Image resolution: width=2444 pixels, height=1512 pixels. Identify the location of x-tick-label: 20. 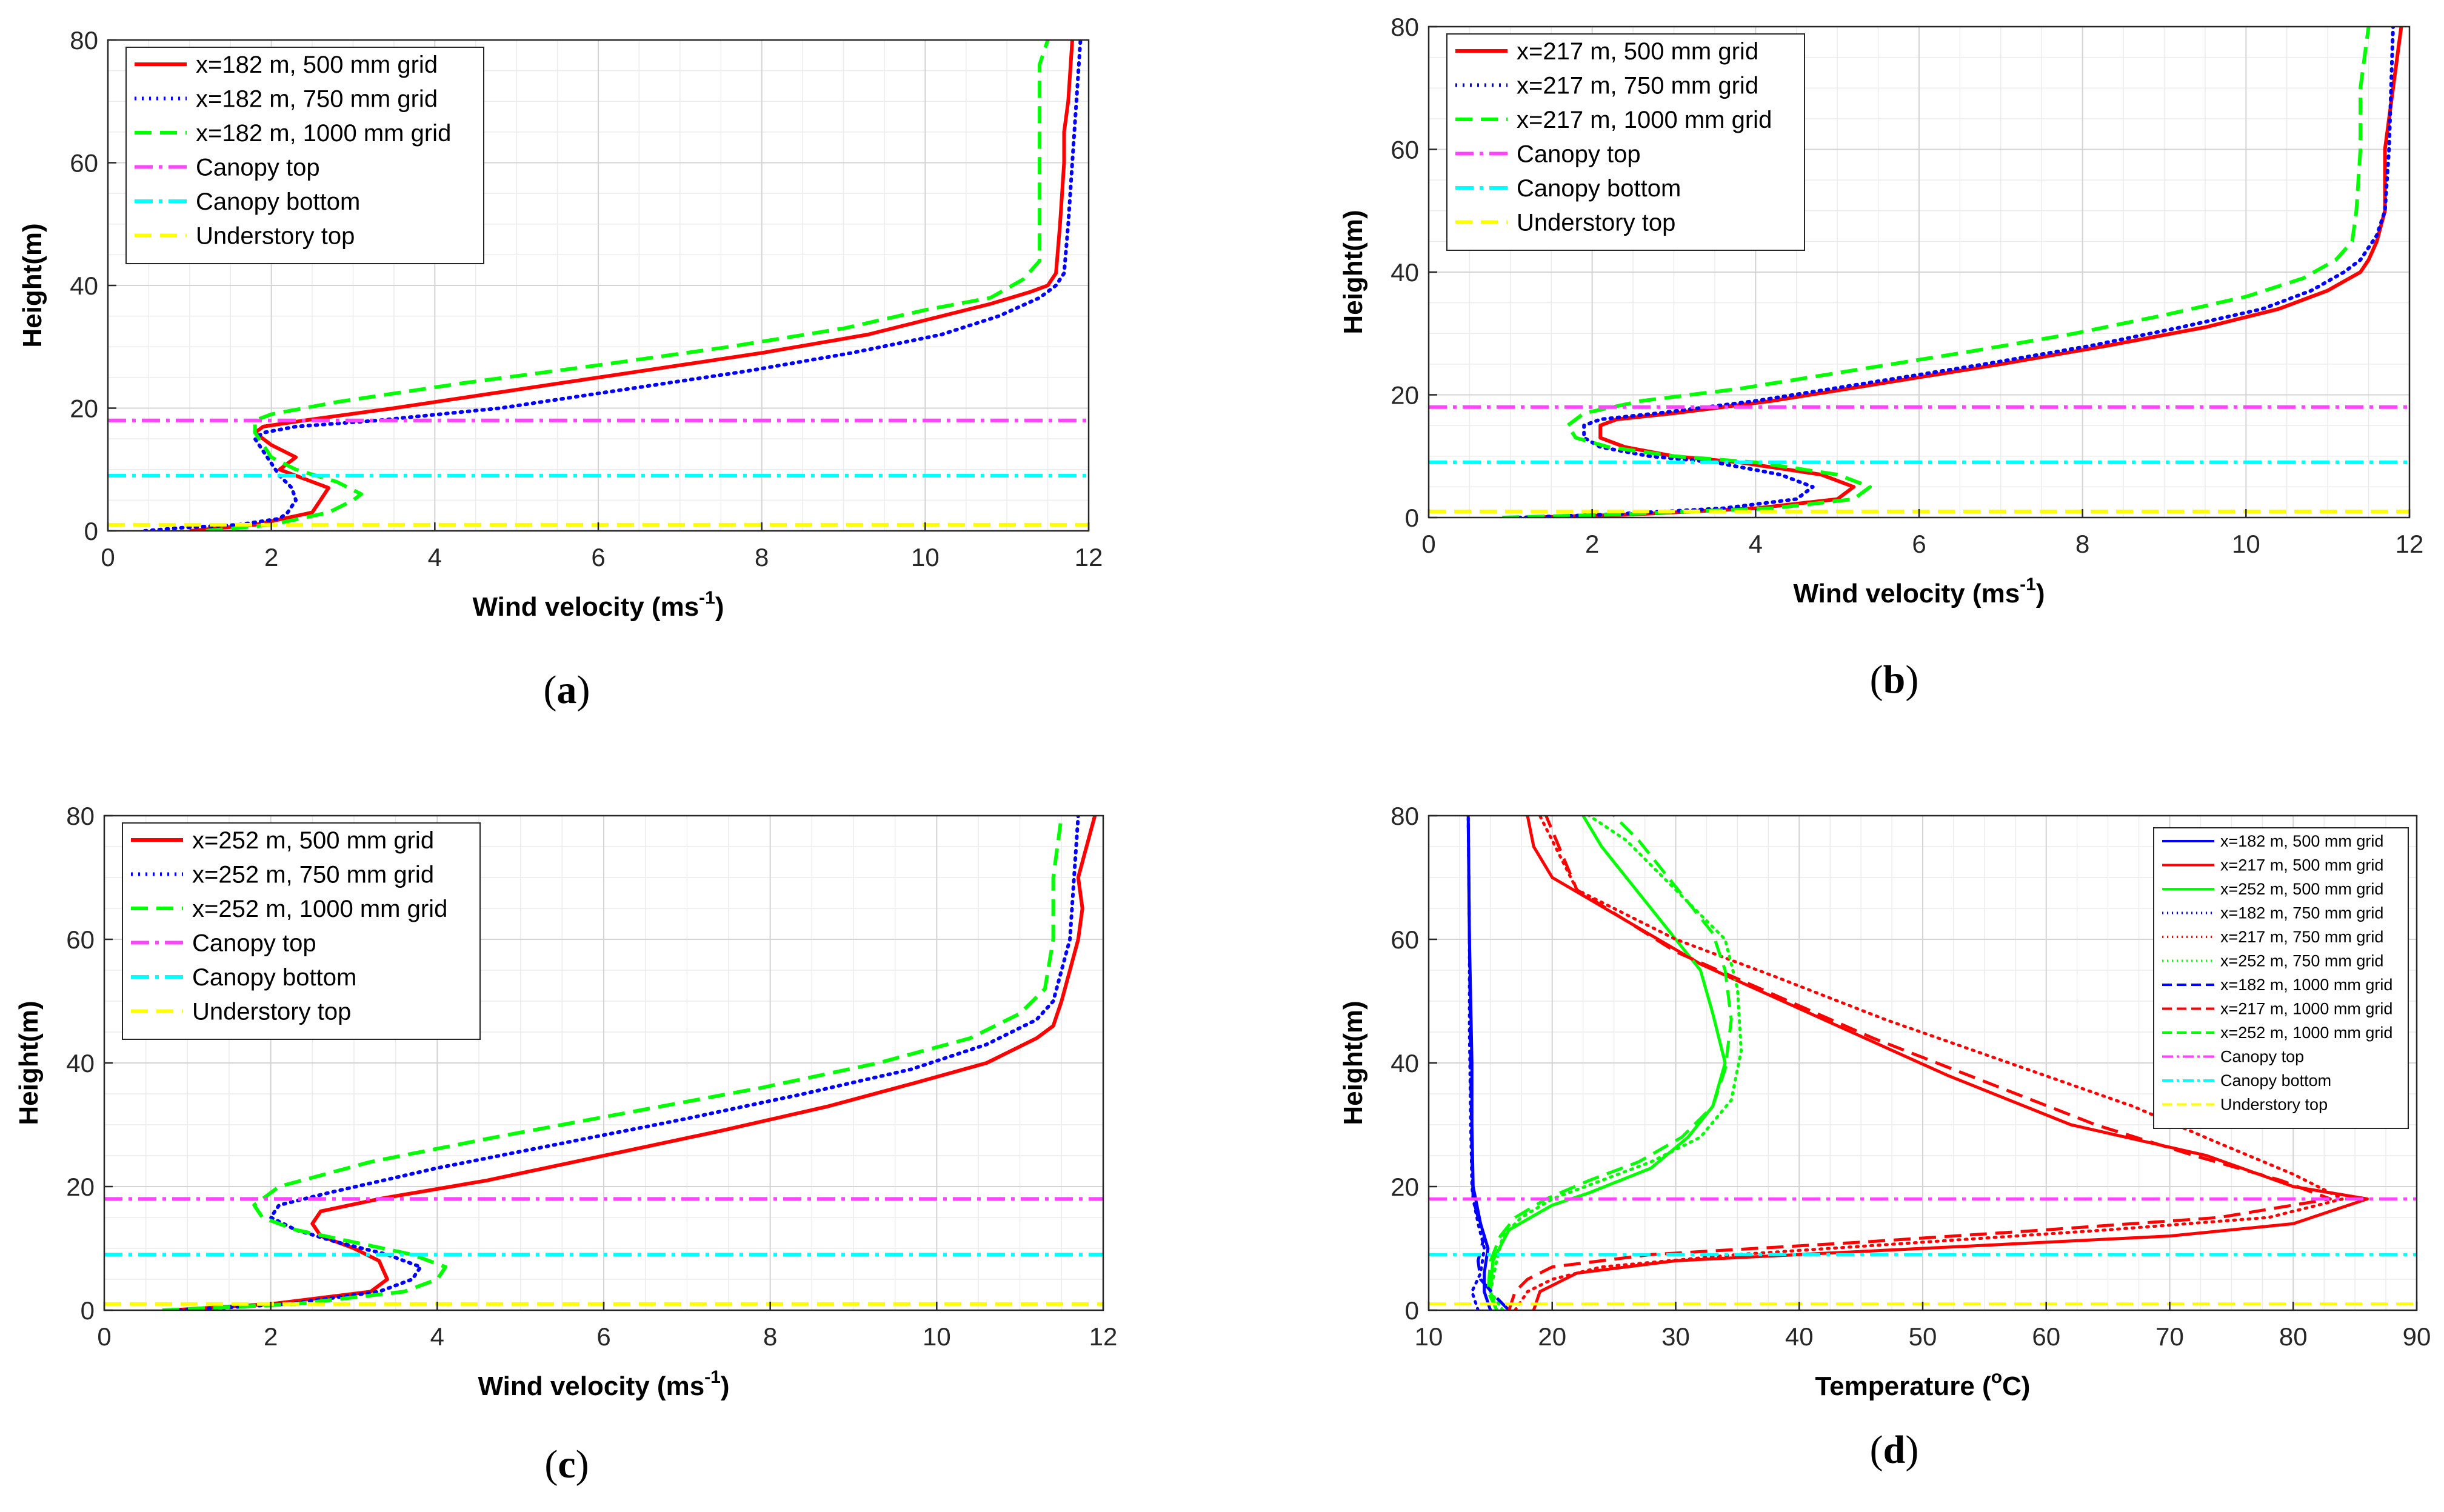
(1552, 1336).